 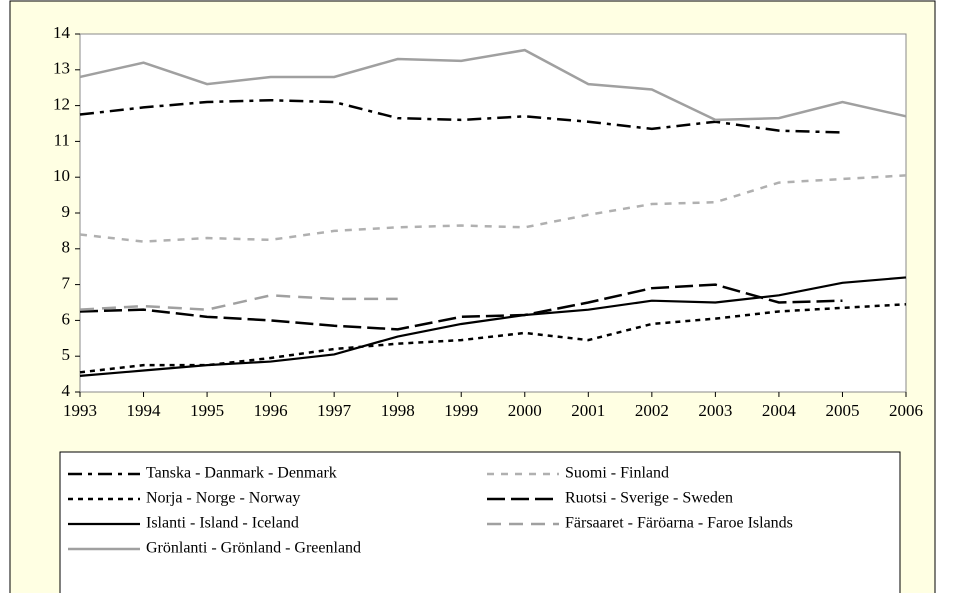 I want to click on legend-label: Ruotsi - Sverige - Sweden, so click(x=649, y=498).